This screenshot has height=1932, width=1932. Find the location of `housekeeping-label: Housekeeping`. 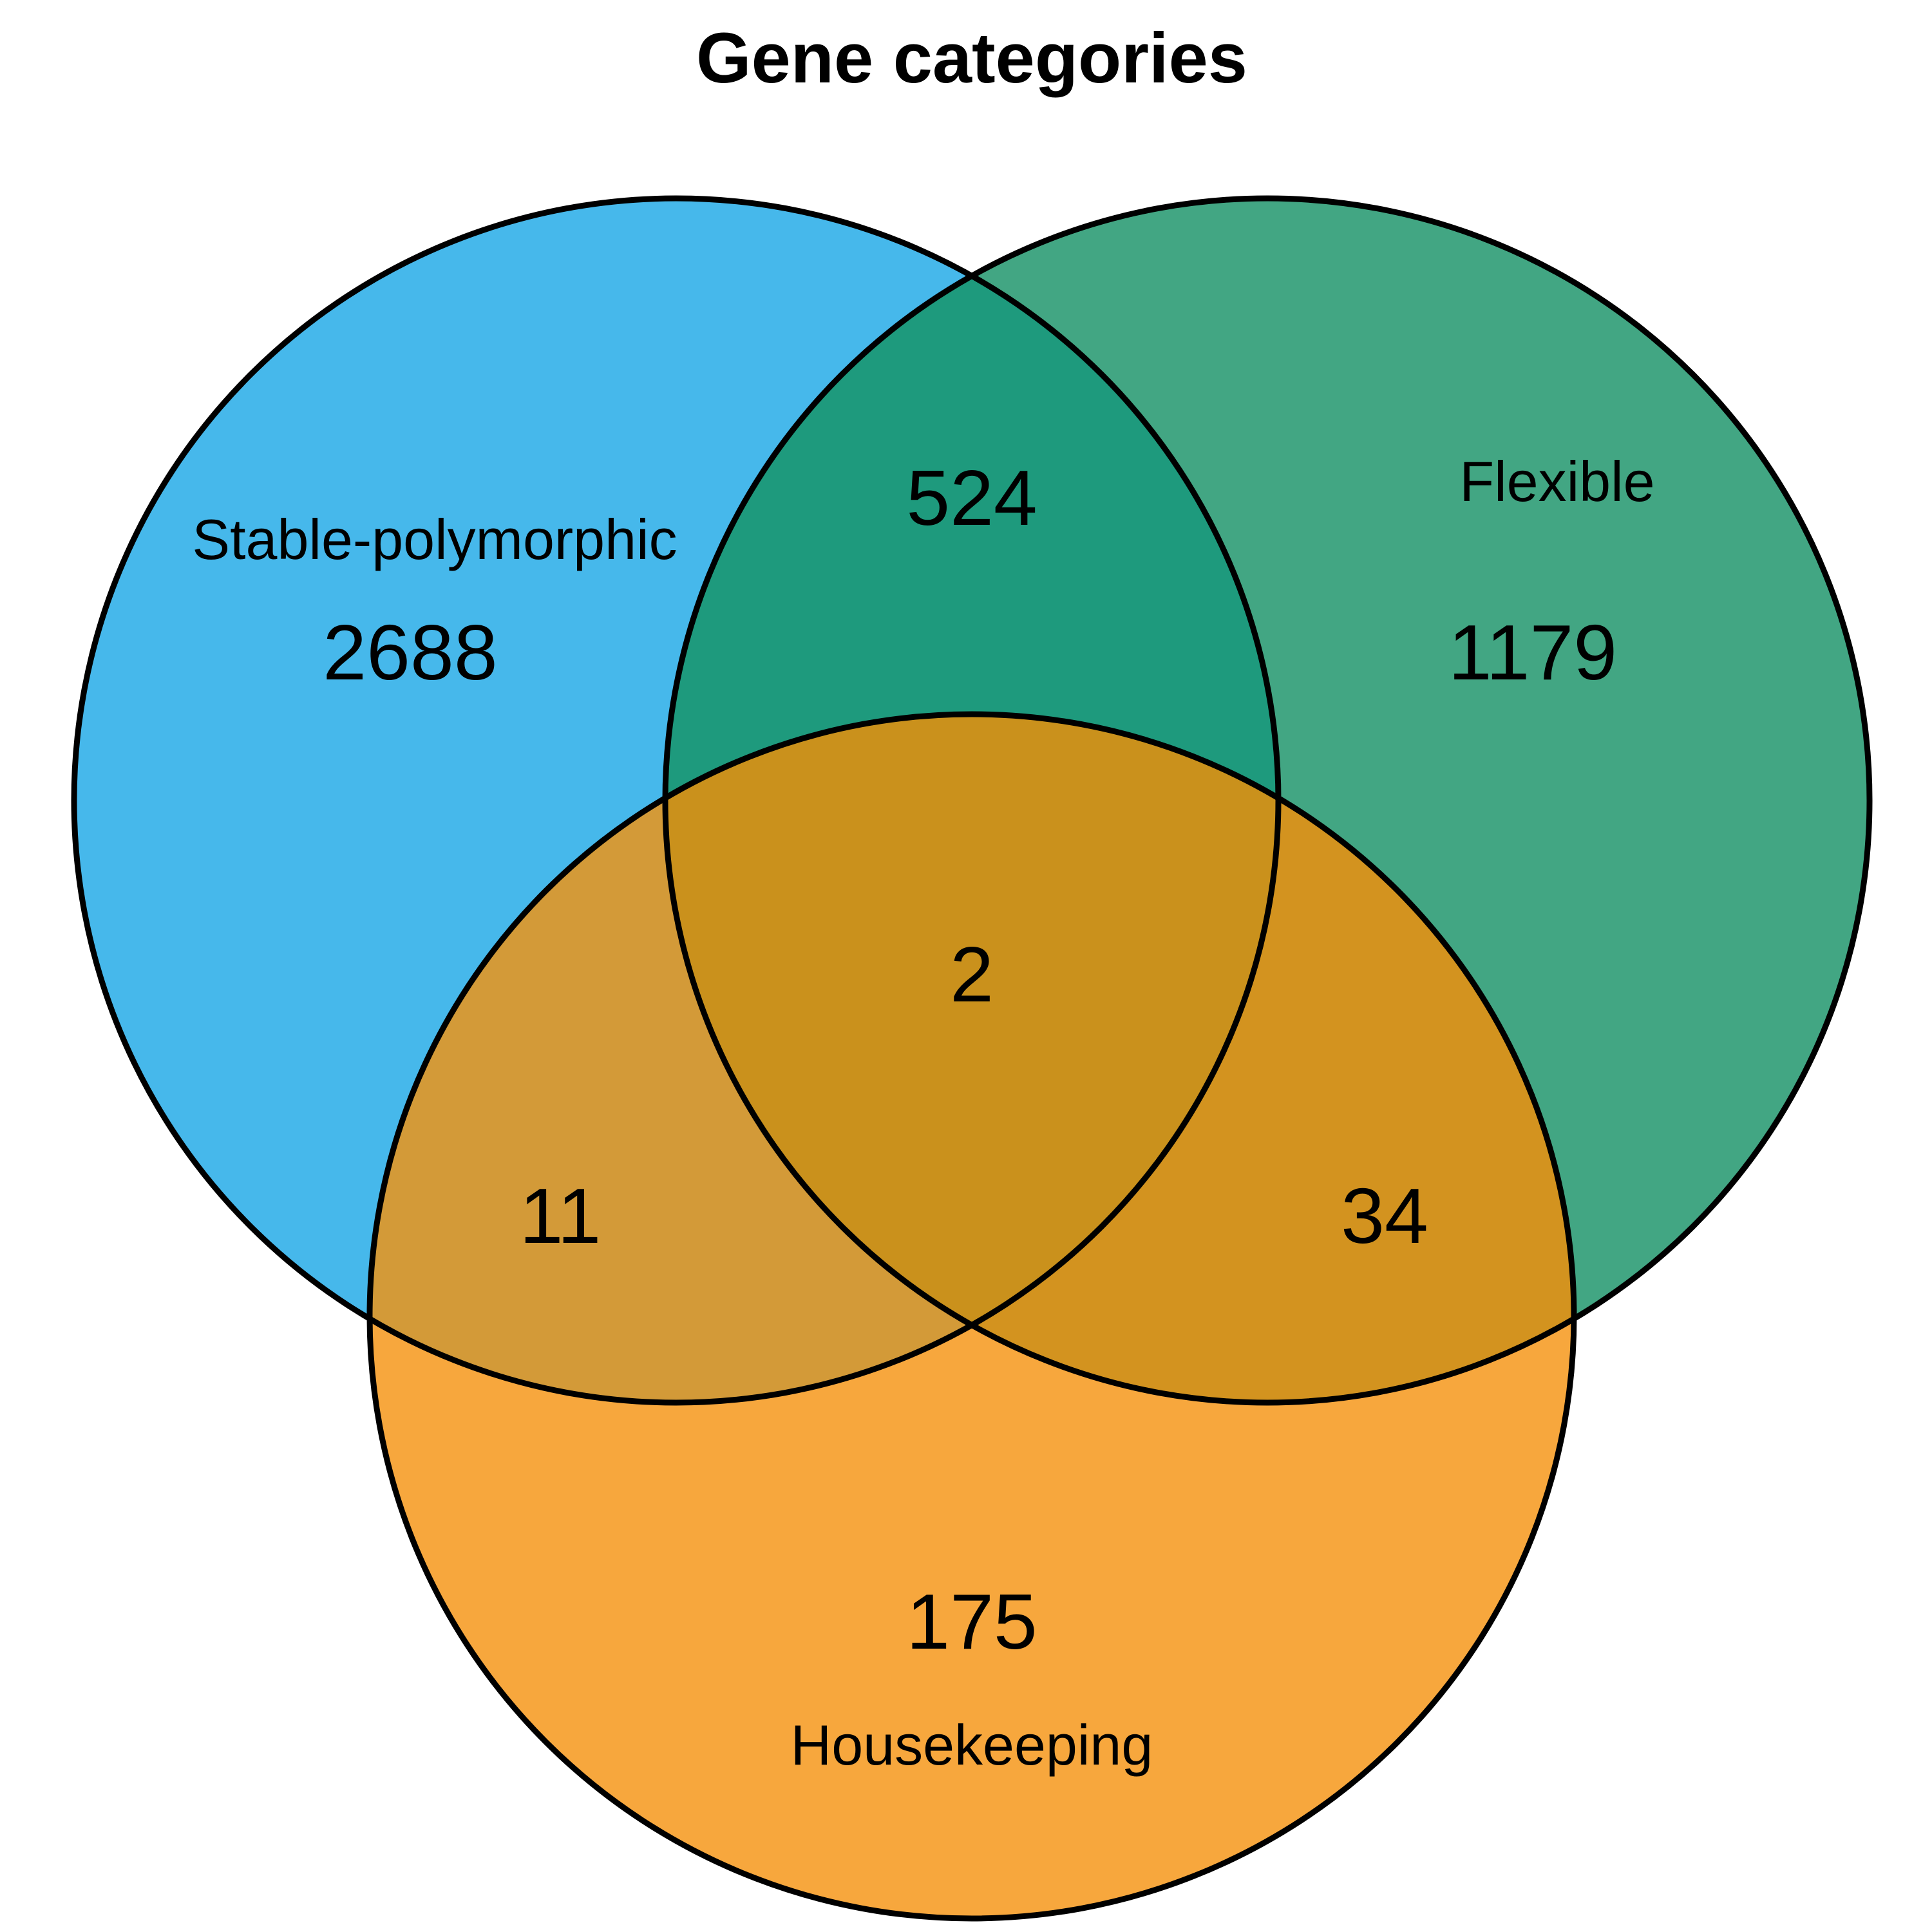

housekeeping-label: Housekeeping is located at coordinates (972, 1745).